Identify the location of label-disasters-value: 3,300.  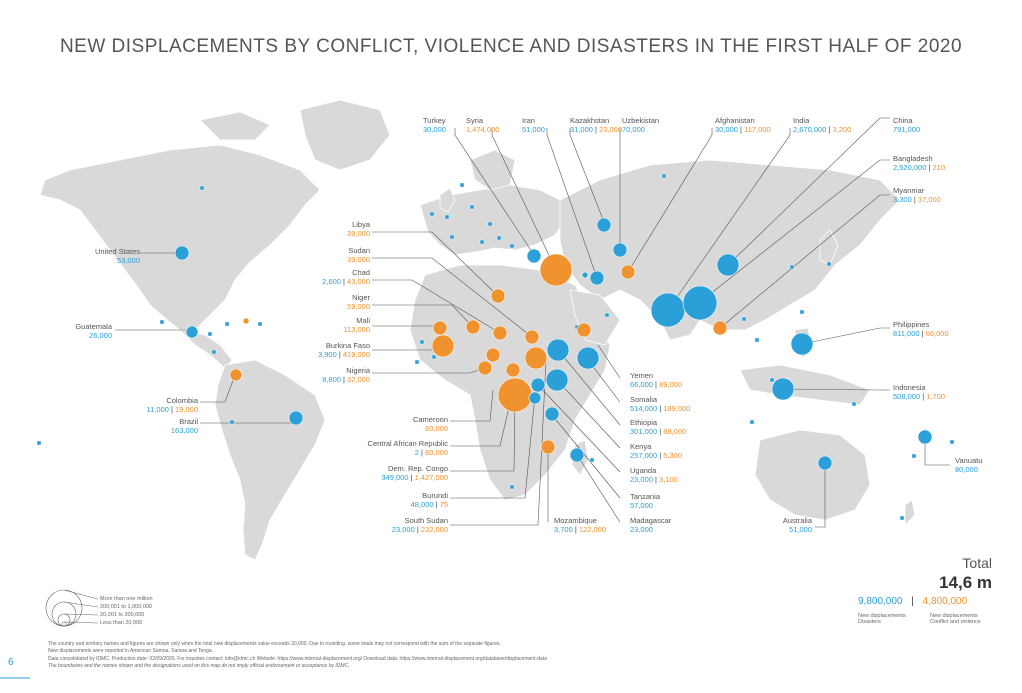
(902, 199).